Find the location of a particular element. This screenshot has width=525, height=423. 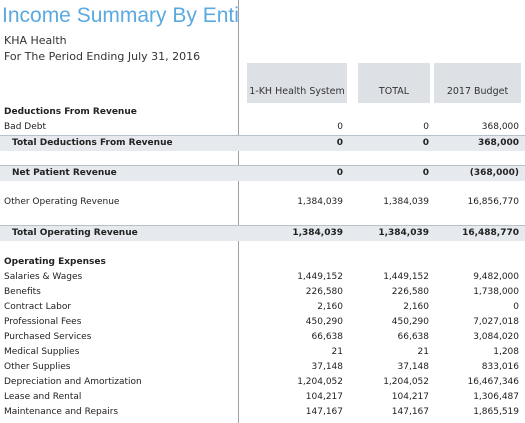

data-row: Purchased Services 66,638 66,638 3,084,020 is located at coordinates (262, 337).